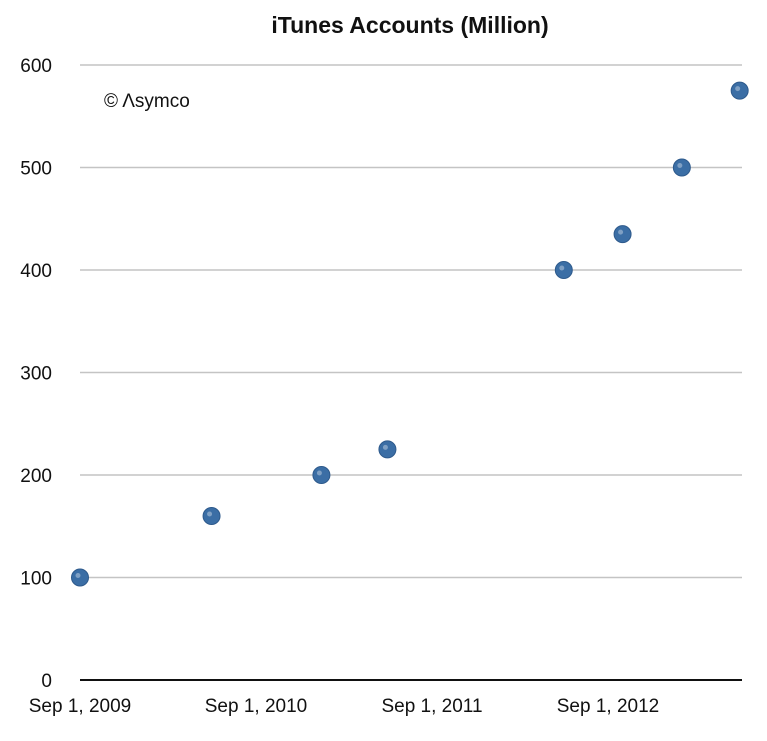 This screenshot has height=741, width=767. Describe the element at coordinates (80, 706) in the screenshot. I see `x-tick-label: Sep 1, 2009` at that location.